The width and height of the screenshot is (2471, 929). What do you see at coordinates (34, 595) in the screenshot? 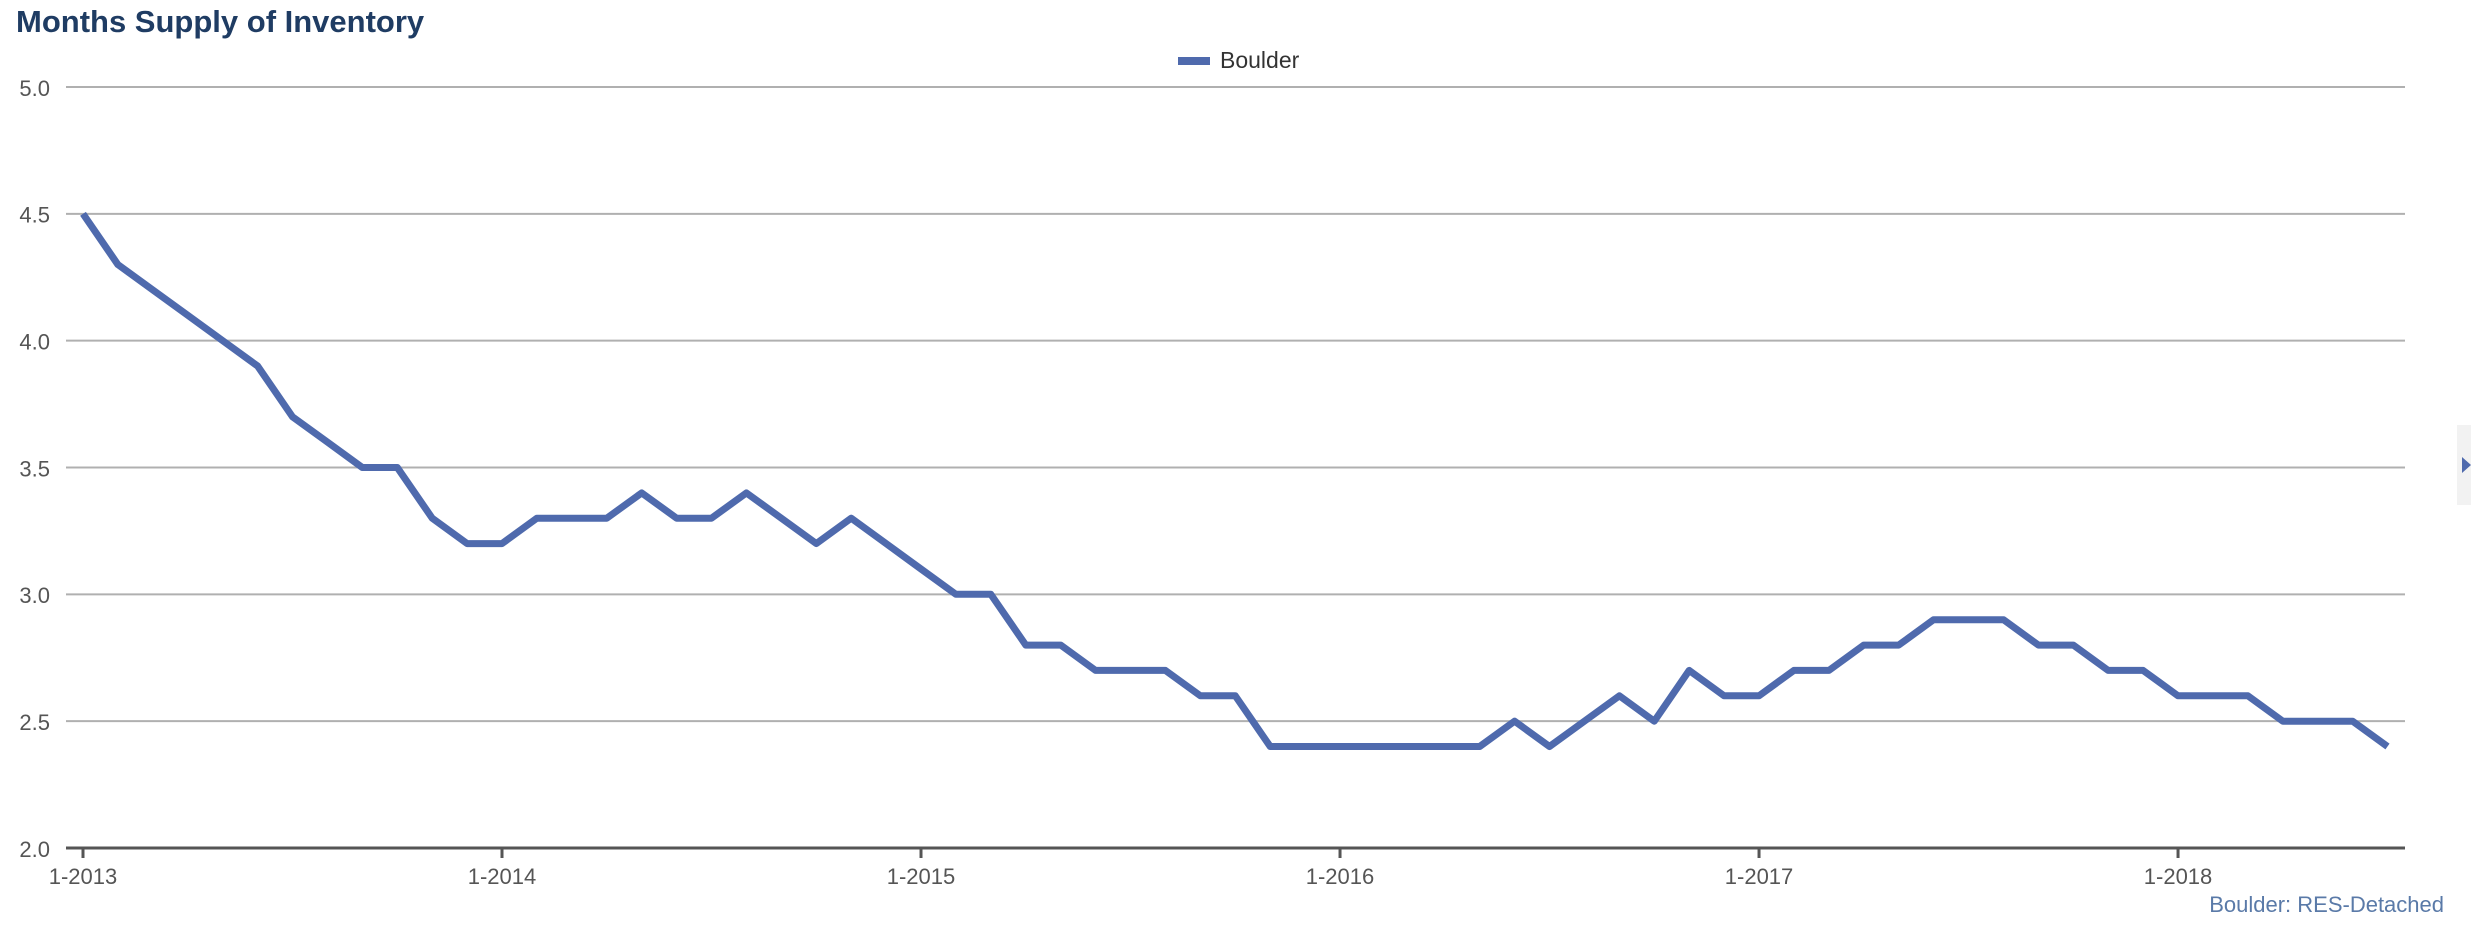
I see `y-tick-label: 3.0` at bounding box center [34, 595].